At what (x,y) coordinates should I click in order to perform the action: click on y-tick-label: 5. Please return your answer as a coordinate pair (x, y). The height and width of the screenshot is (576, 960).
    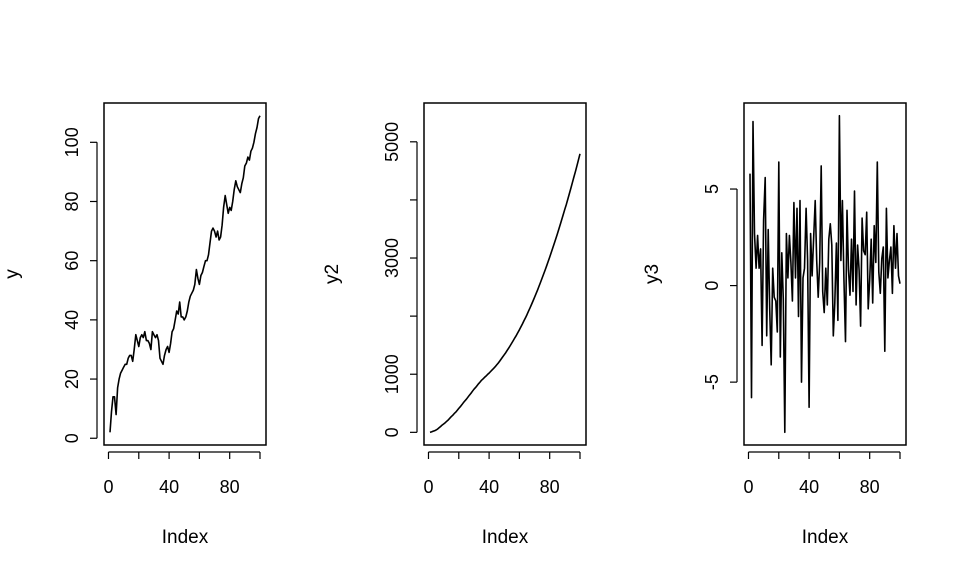
    Looking at the image, I should click on (712, 189).